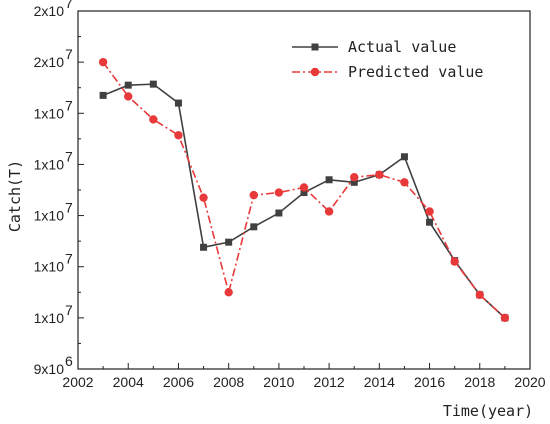 This screenshot has width=550, height=424. What do you see at coordinates (529, 382) in the screenshot?
I see `x-tick-label: 2020` at bounding box center [529, 382].